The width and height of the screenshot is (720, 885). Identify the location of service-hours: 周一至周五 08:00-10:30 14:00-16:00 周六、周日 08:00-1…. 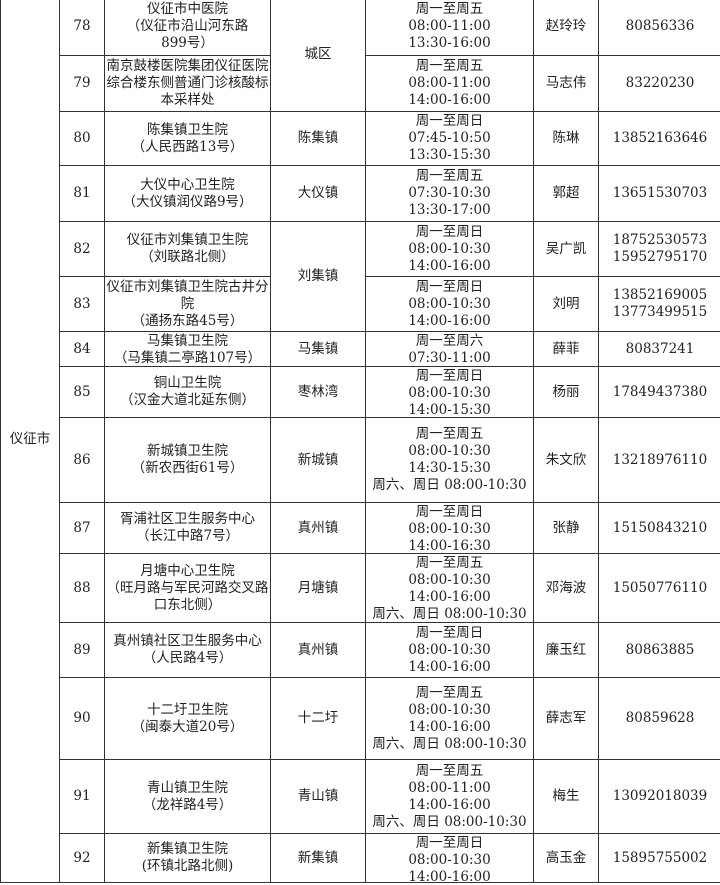
(449, 588).